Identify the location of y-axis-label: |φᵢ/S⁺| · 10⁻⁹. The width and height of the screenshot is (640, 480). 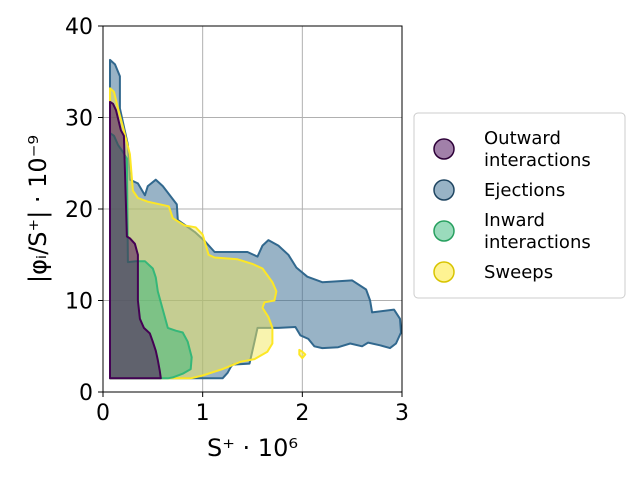
(38, 209).